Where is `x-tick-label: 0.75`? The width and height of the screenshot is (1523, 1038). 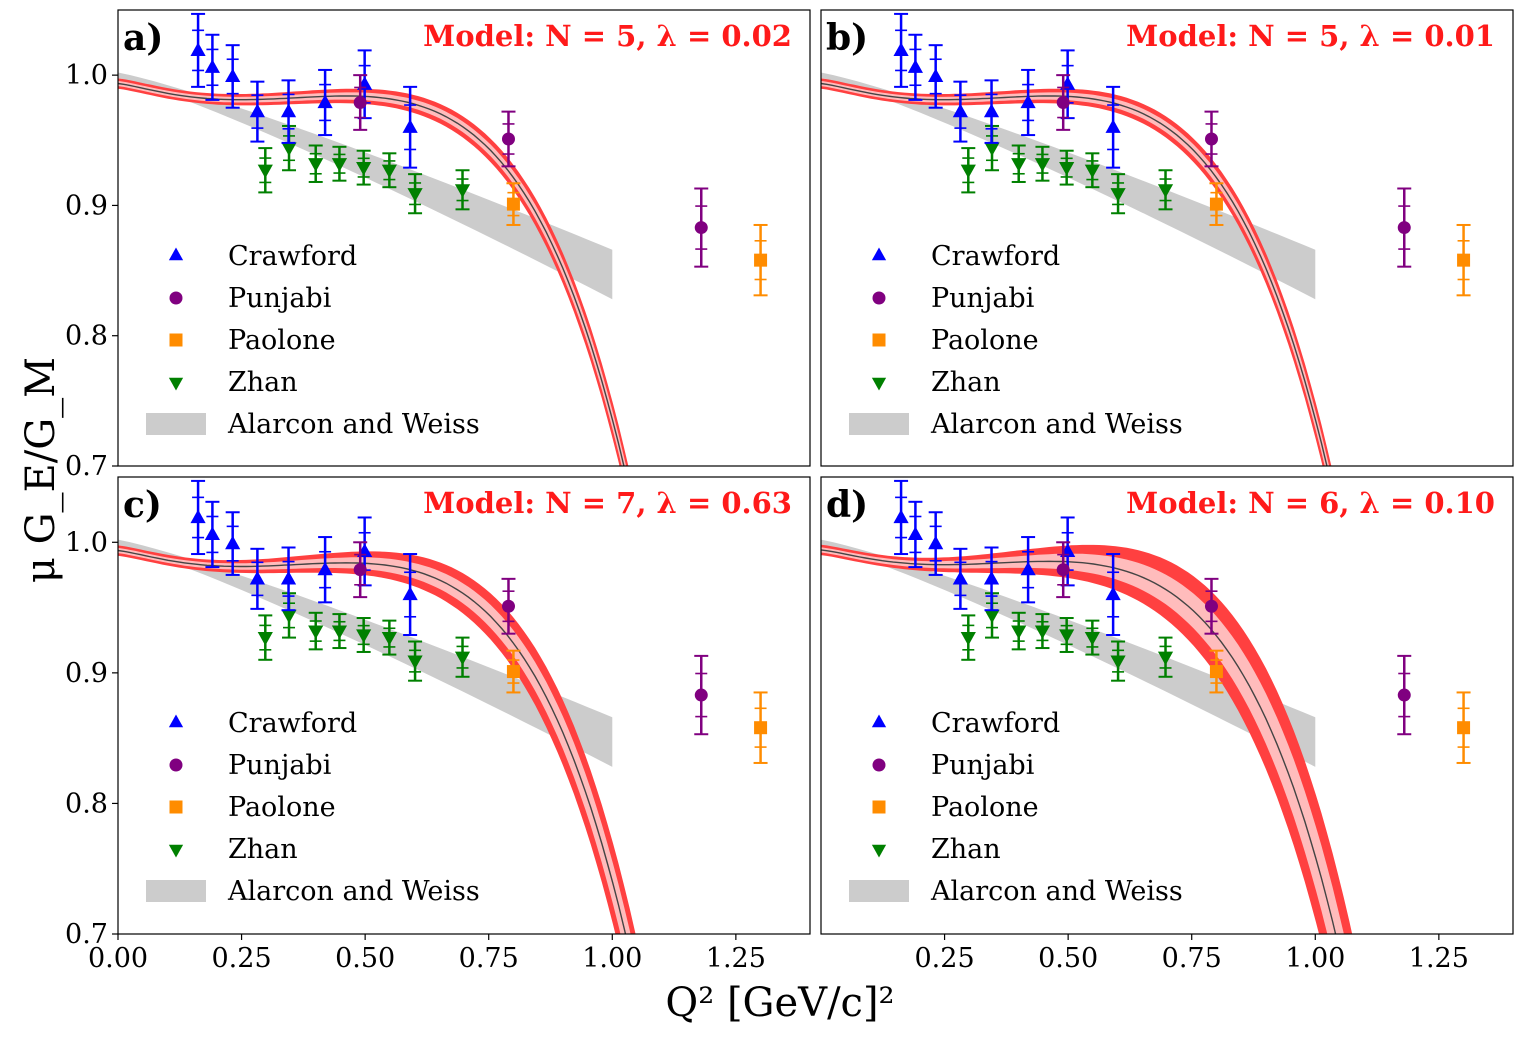 x-tick-label: 0.75 is located at coordinates (1192, 958).